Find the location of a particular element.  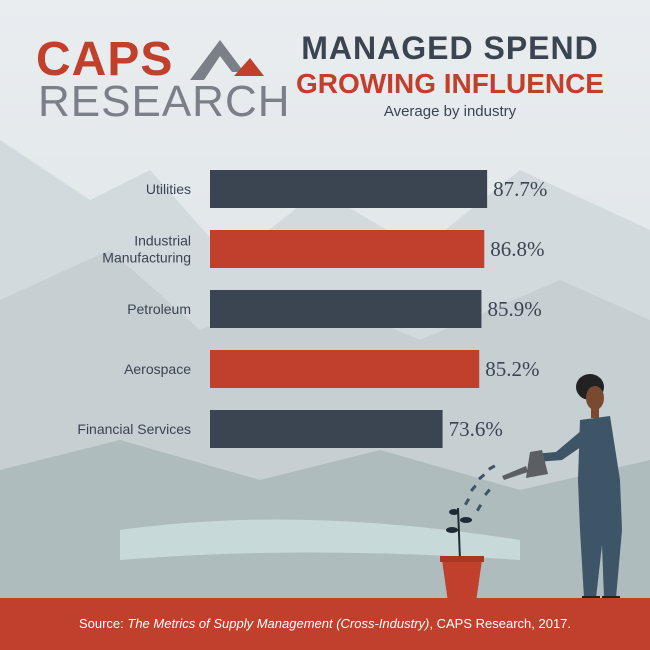

legs is located at coordinates (601, 564).